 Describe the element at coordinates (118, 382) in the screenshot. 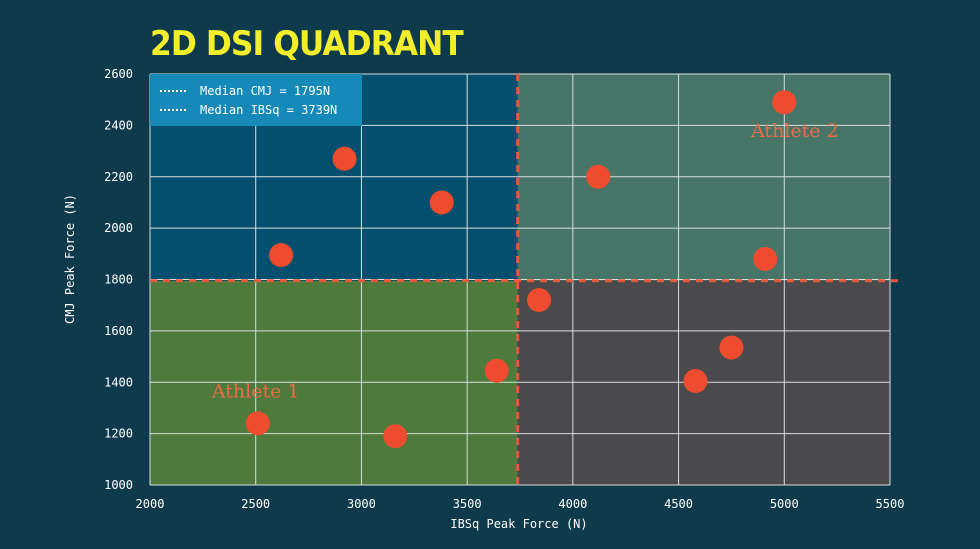

I see `y-tick-label: 1400` at that location.